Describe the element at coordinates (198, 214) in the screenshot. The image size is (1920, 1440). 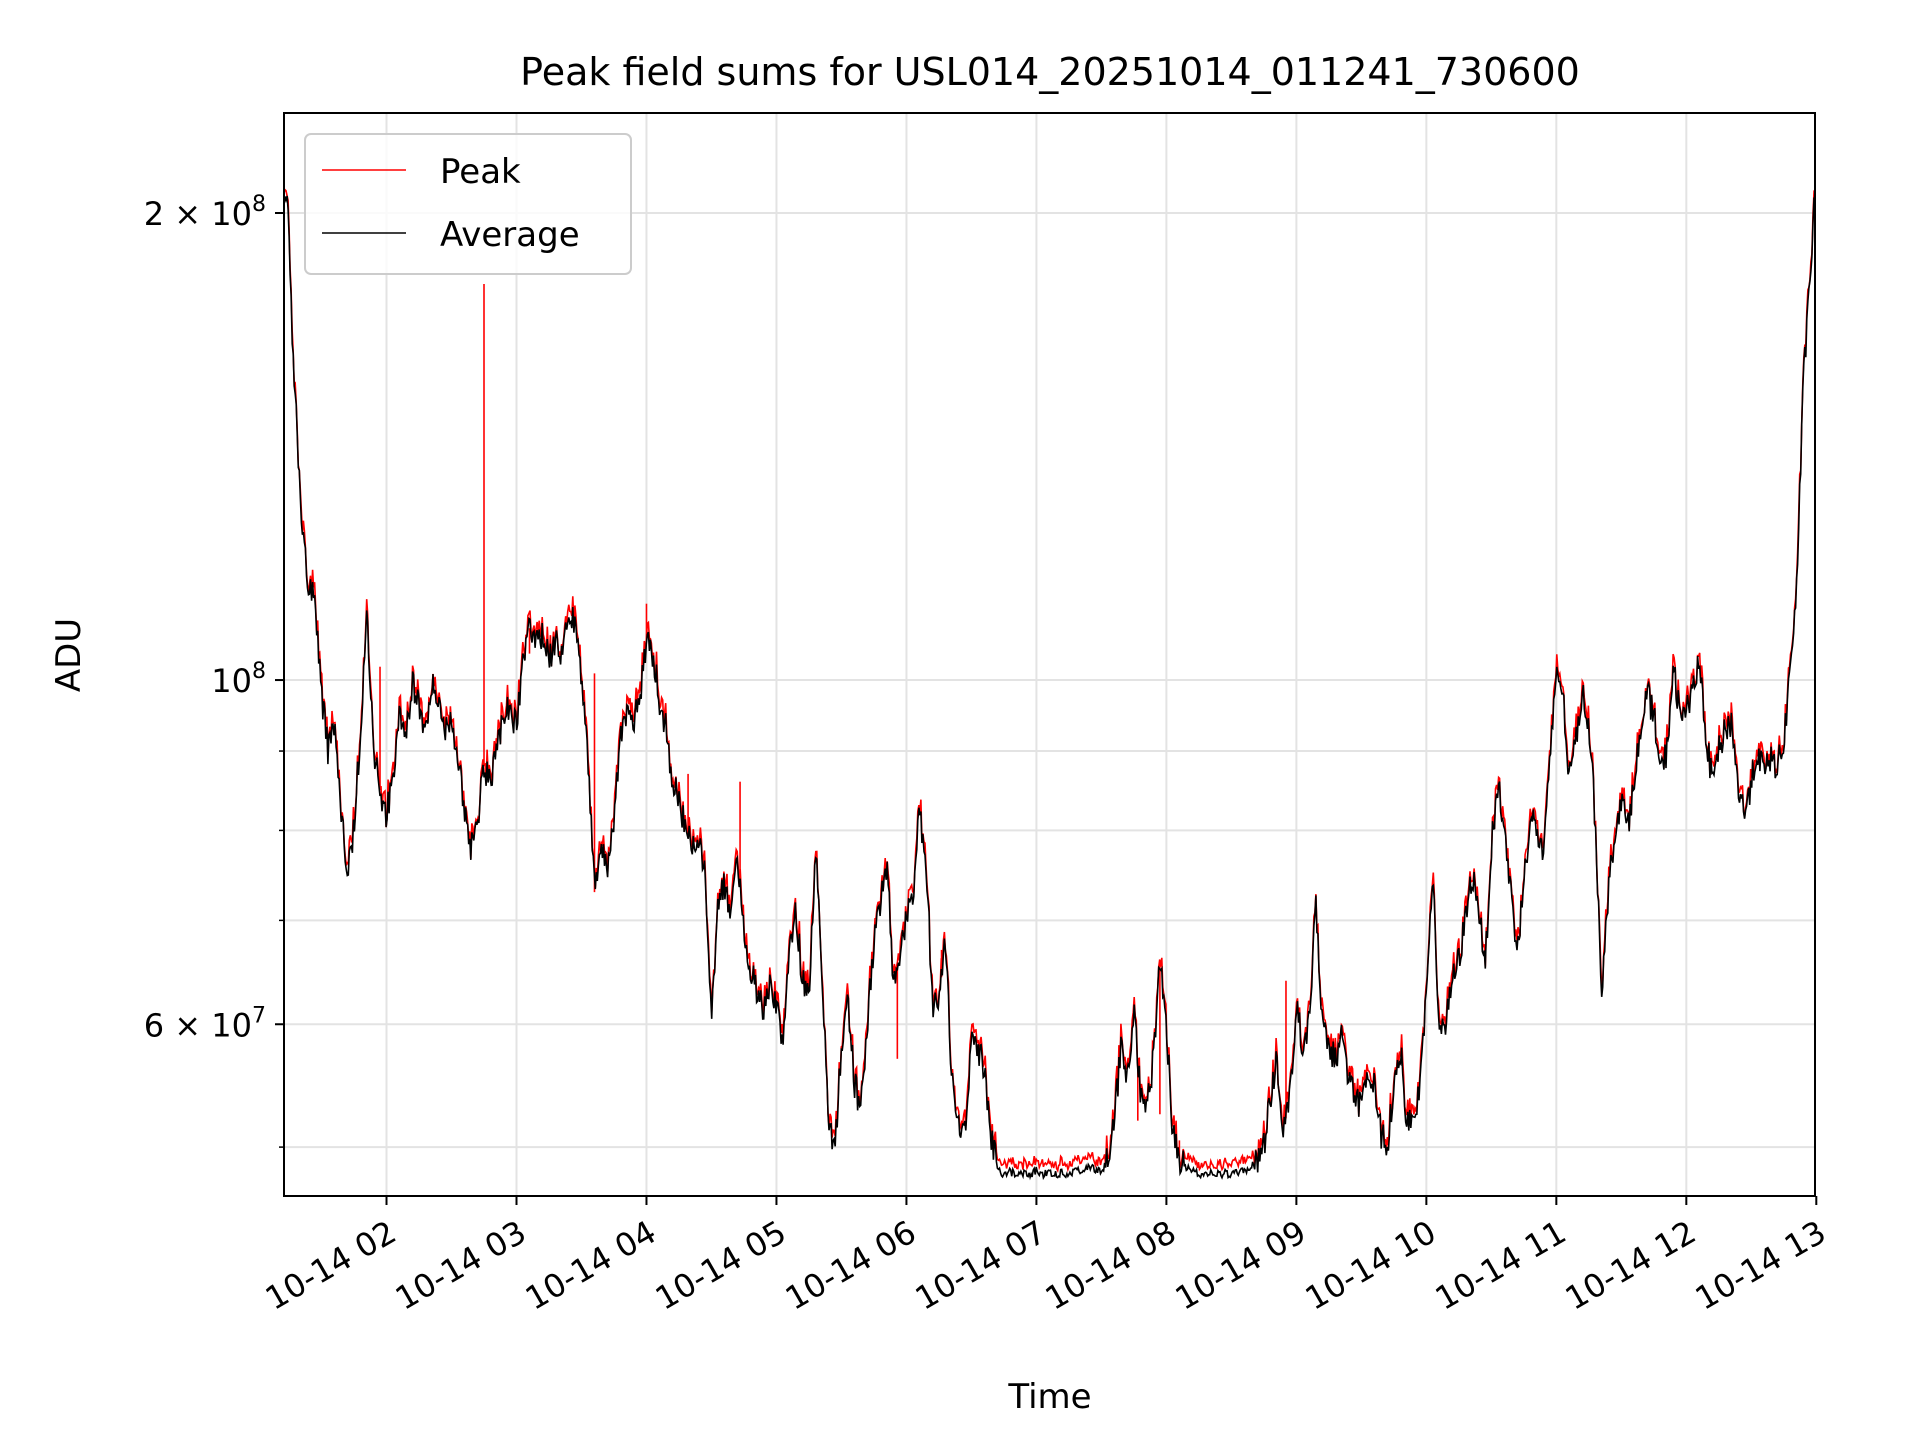
I see `y-tick-label-base: 2 × 10` at that location.